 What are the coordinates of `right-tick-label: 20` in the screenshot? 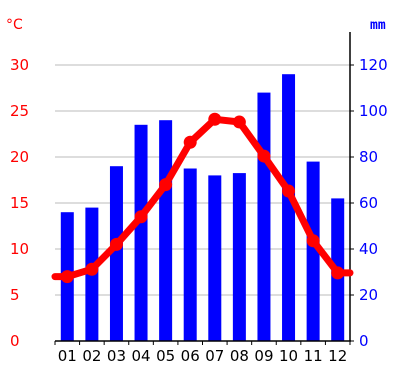 It's located at (368, 295).